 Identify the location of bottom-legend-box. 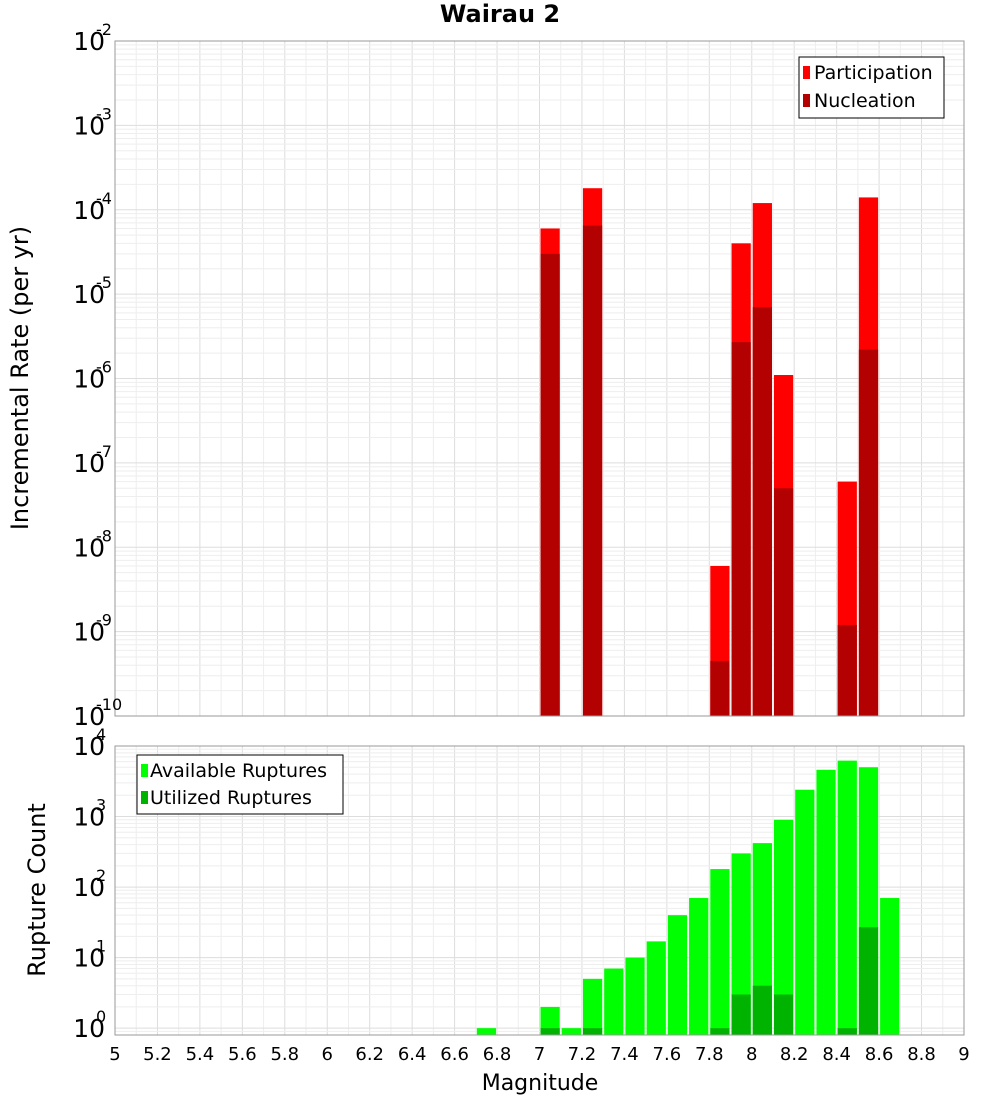
(240, 784).